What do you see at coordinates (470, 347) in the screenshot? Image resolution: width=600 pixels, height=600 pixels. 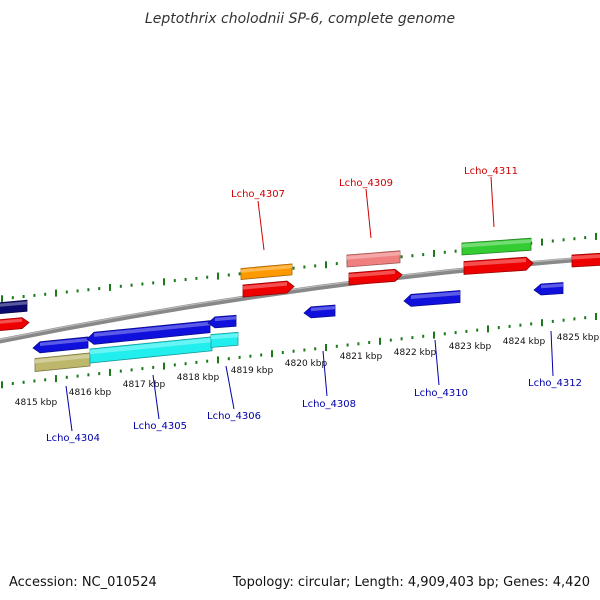 I see `scale-label-4823: 4823 kbp` at bounding box center [470, 347].